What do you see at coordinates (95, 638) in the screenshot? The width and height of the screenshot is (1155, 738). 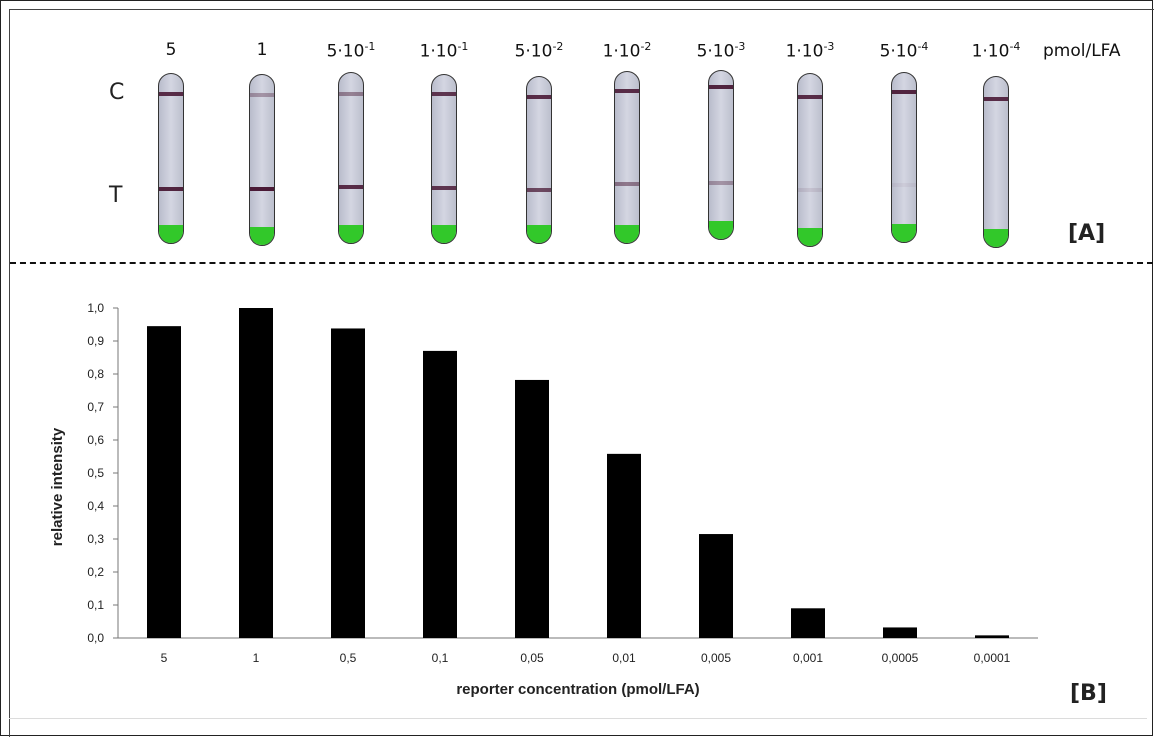 I see `y-tick-label: 0,0` at bounding box center [95, 638].